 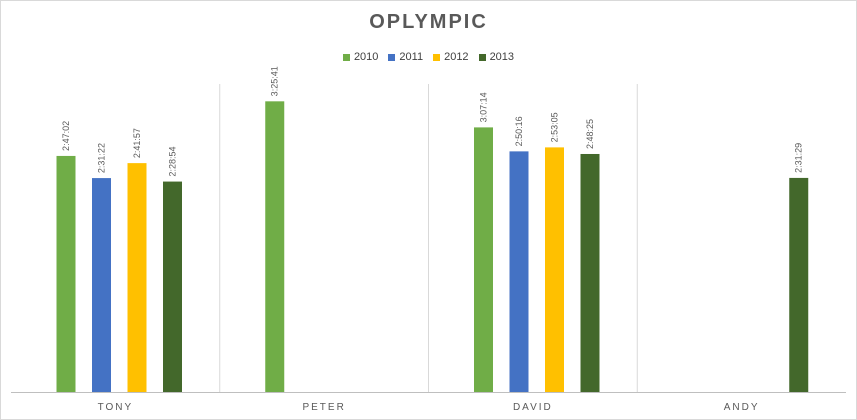 I want to click on legend-item-2013: 2013, so click(x=496, y=57).